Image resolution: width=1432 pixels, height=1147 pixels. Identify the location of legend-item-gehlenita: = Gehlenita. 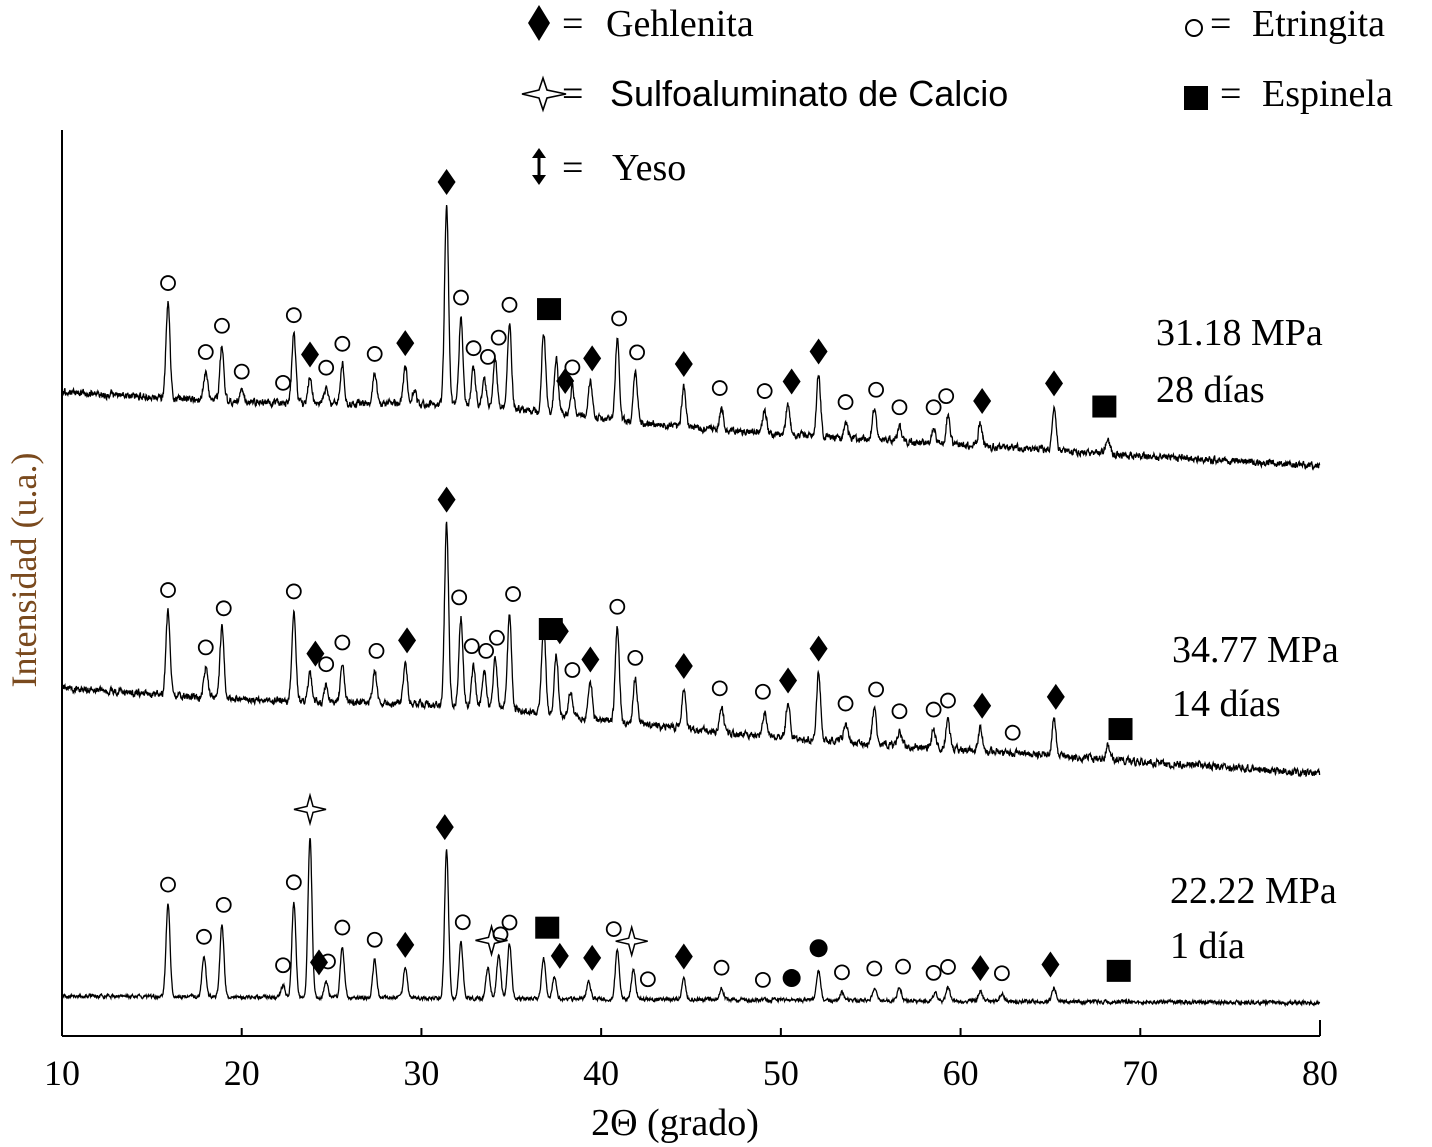
(641, 24).